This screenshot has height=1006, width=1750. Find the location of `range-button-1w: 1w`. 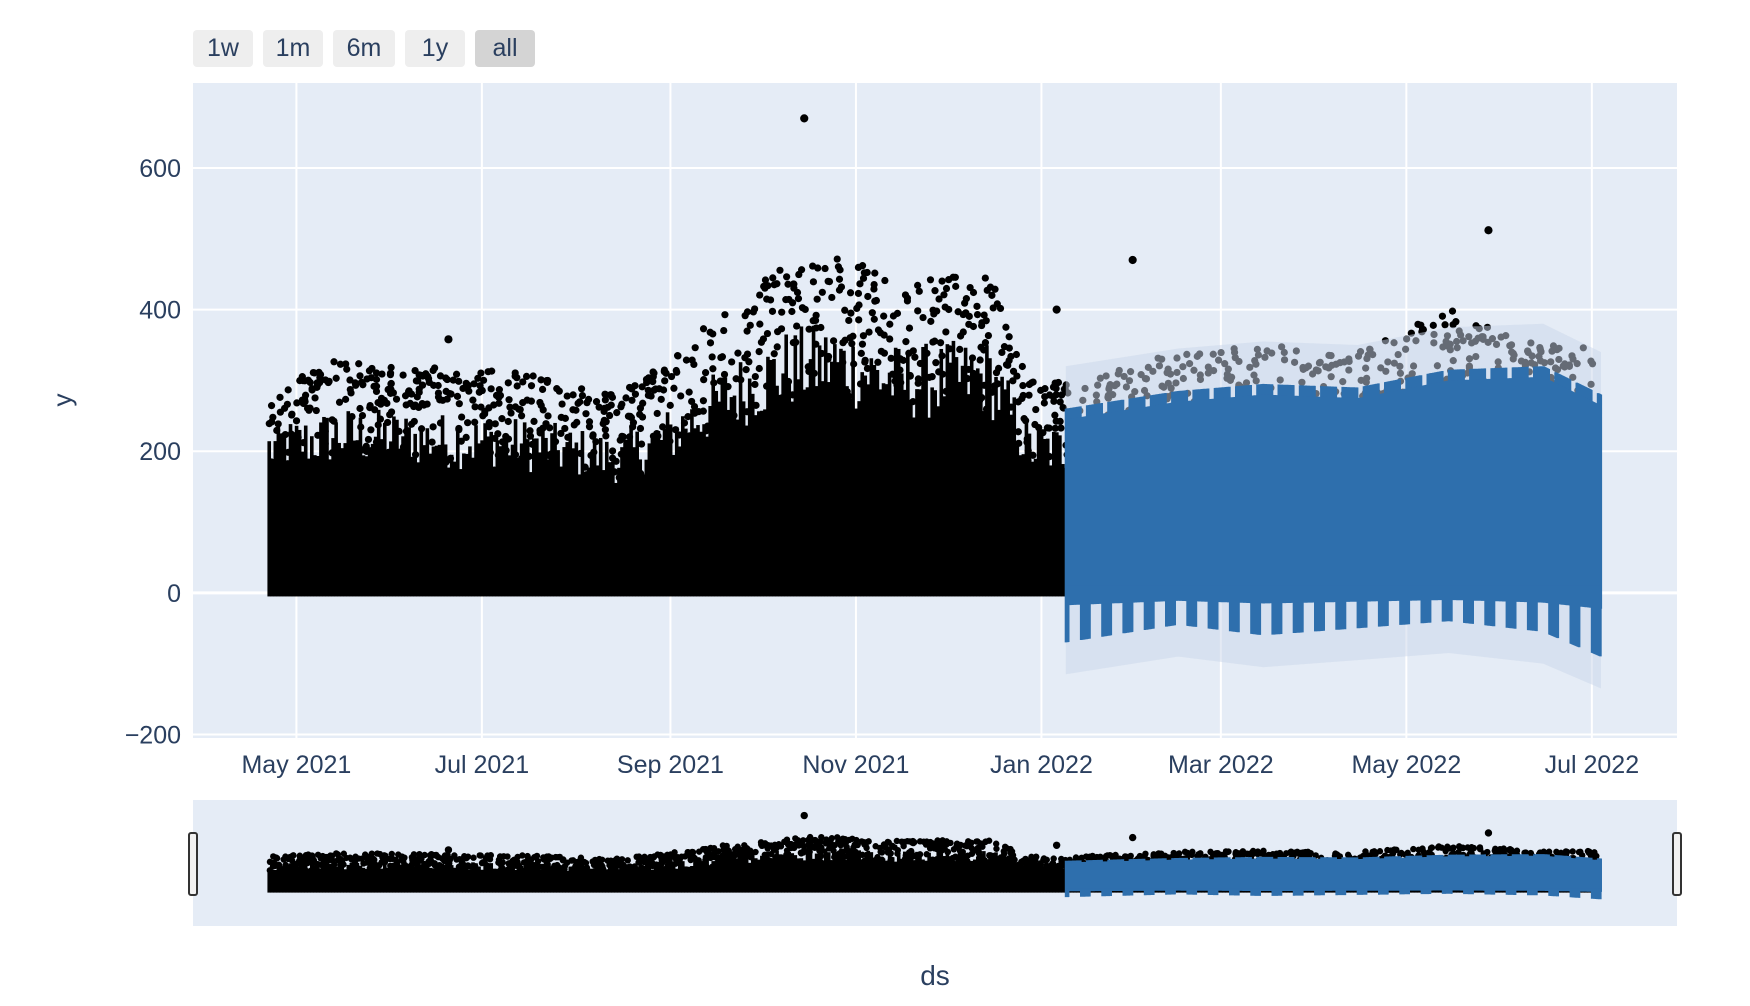

range-button-1w: 1w is located at coordinates (223, 48).